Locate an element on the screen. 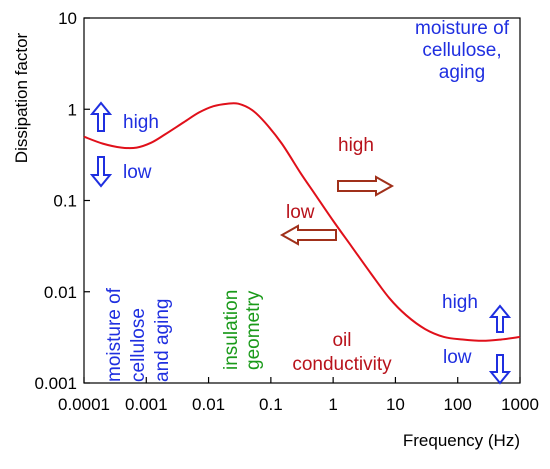 Image resolution: width=550 pixels, height=469 pixels. x-tick-label: 1 is located at coordinates (332, 404).